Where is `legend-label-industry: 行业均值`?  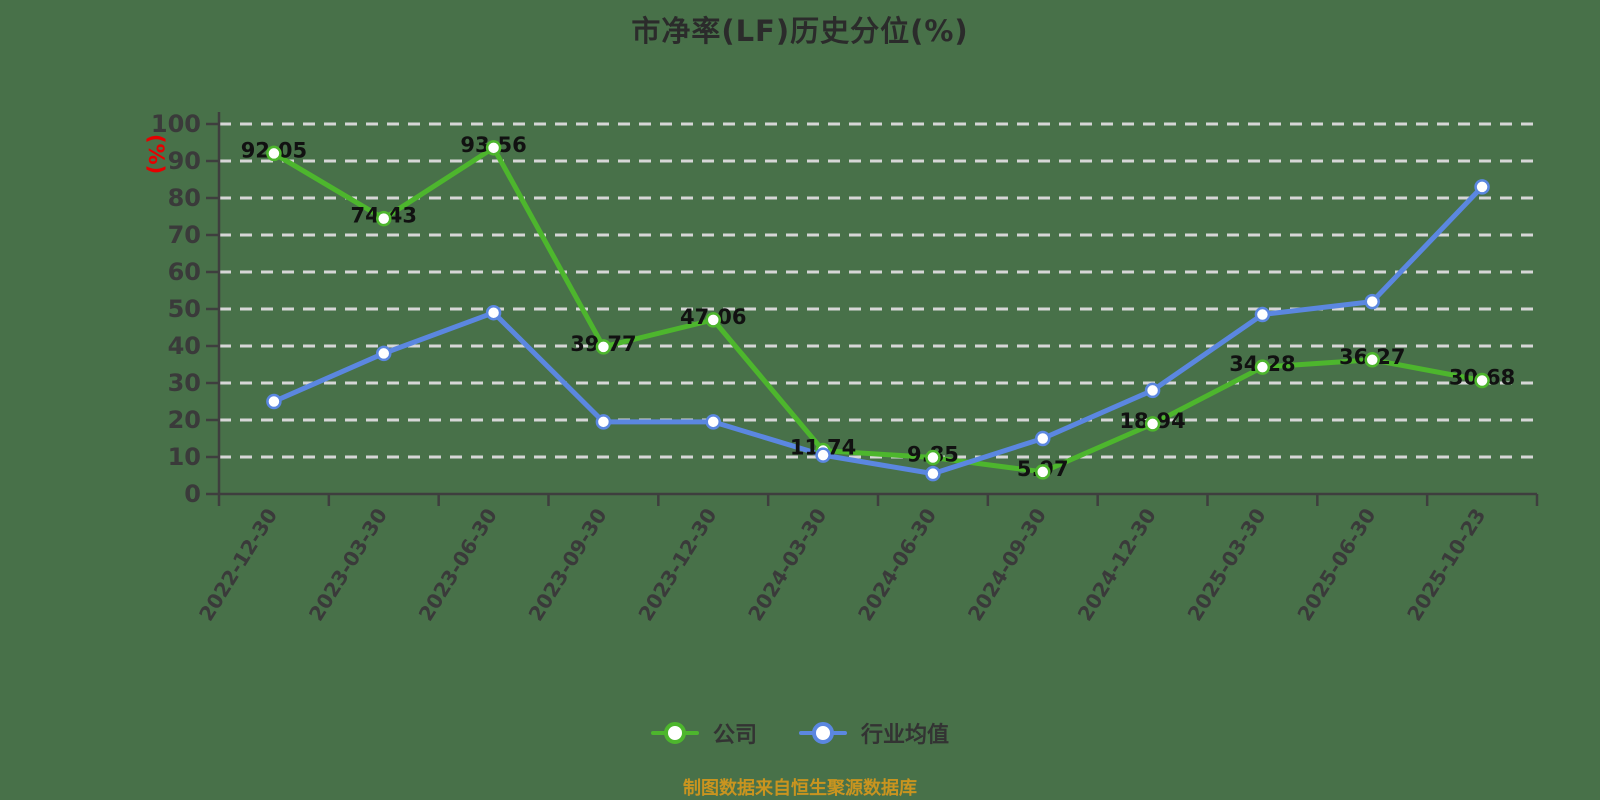 legend-label-industry: 行业均值 is located at coordinates (905, 735).